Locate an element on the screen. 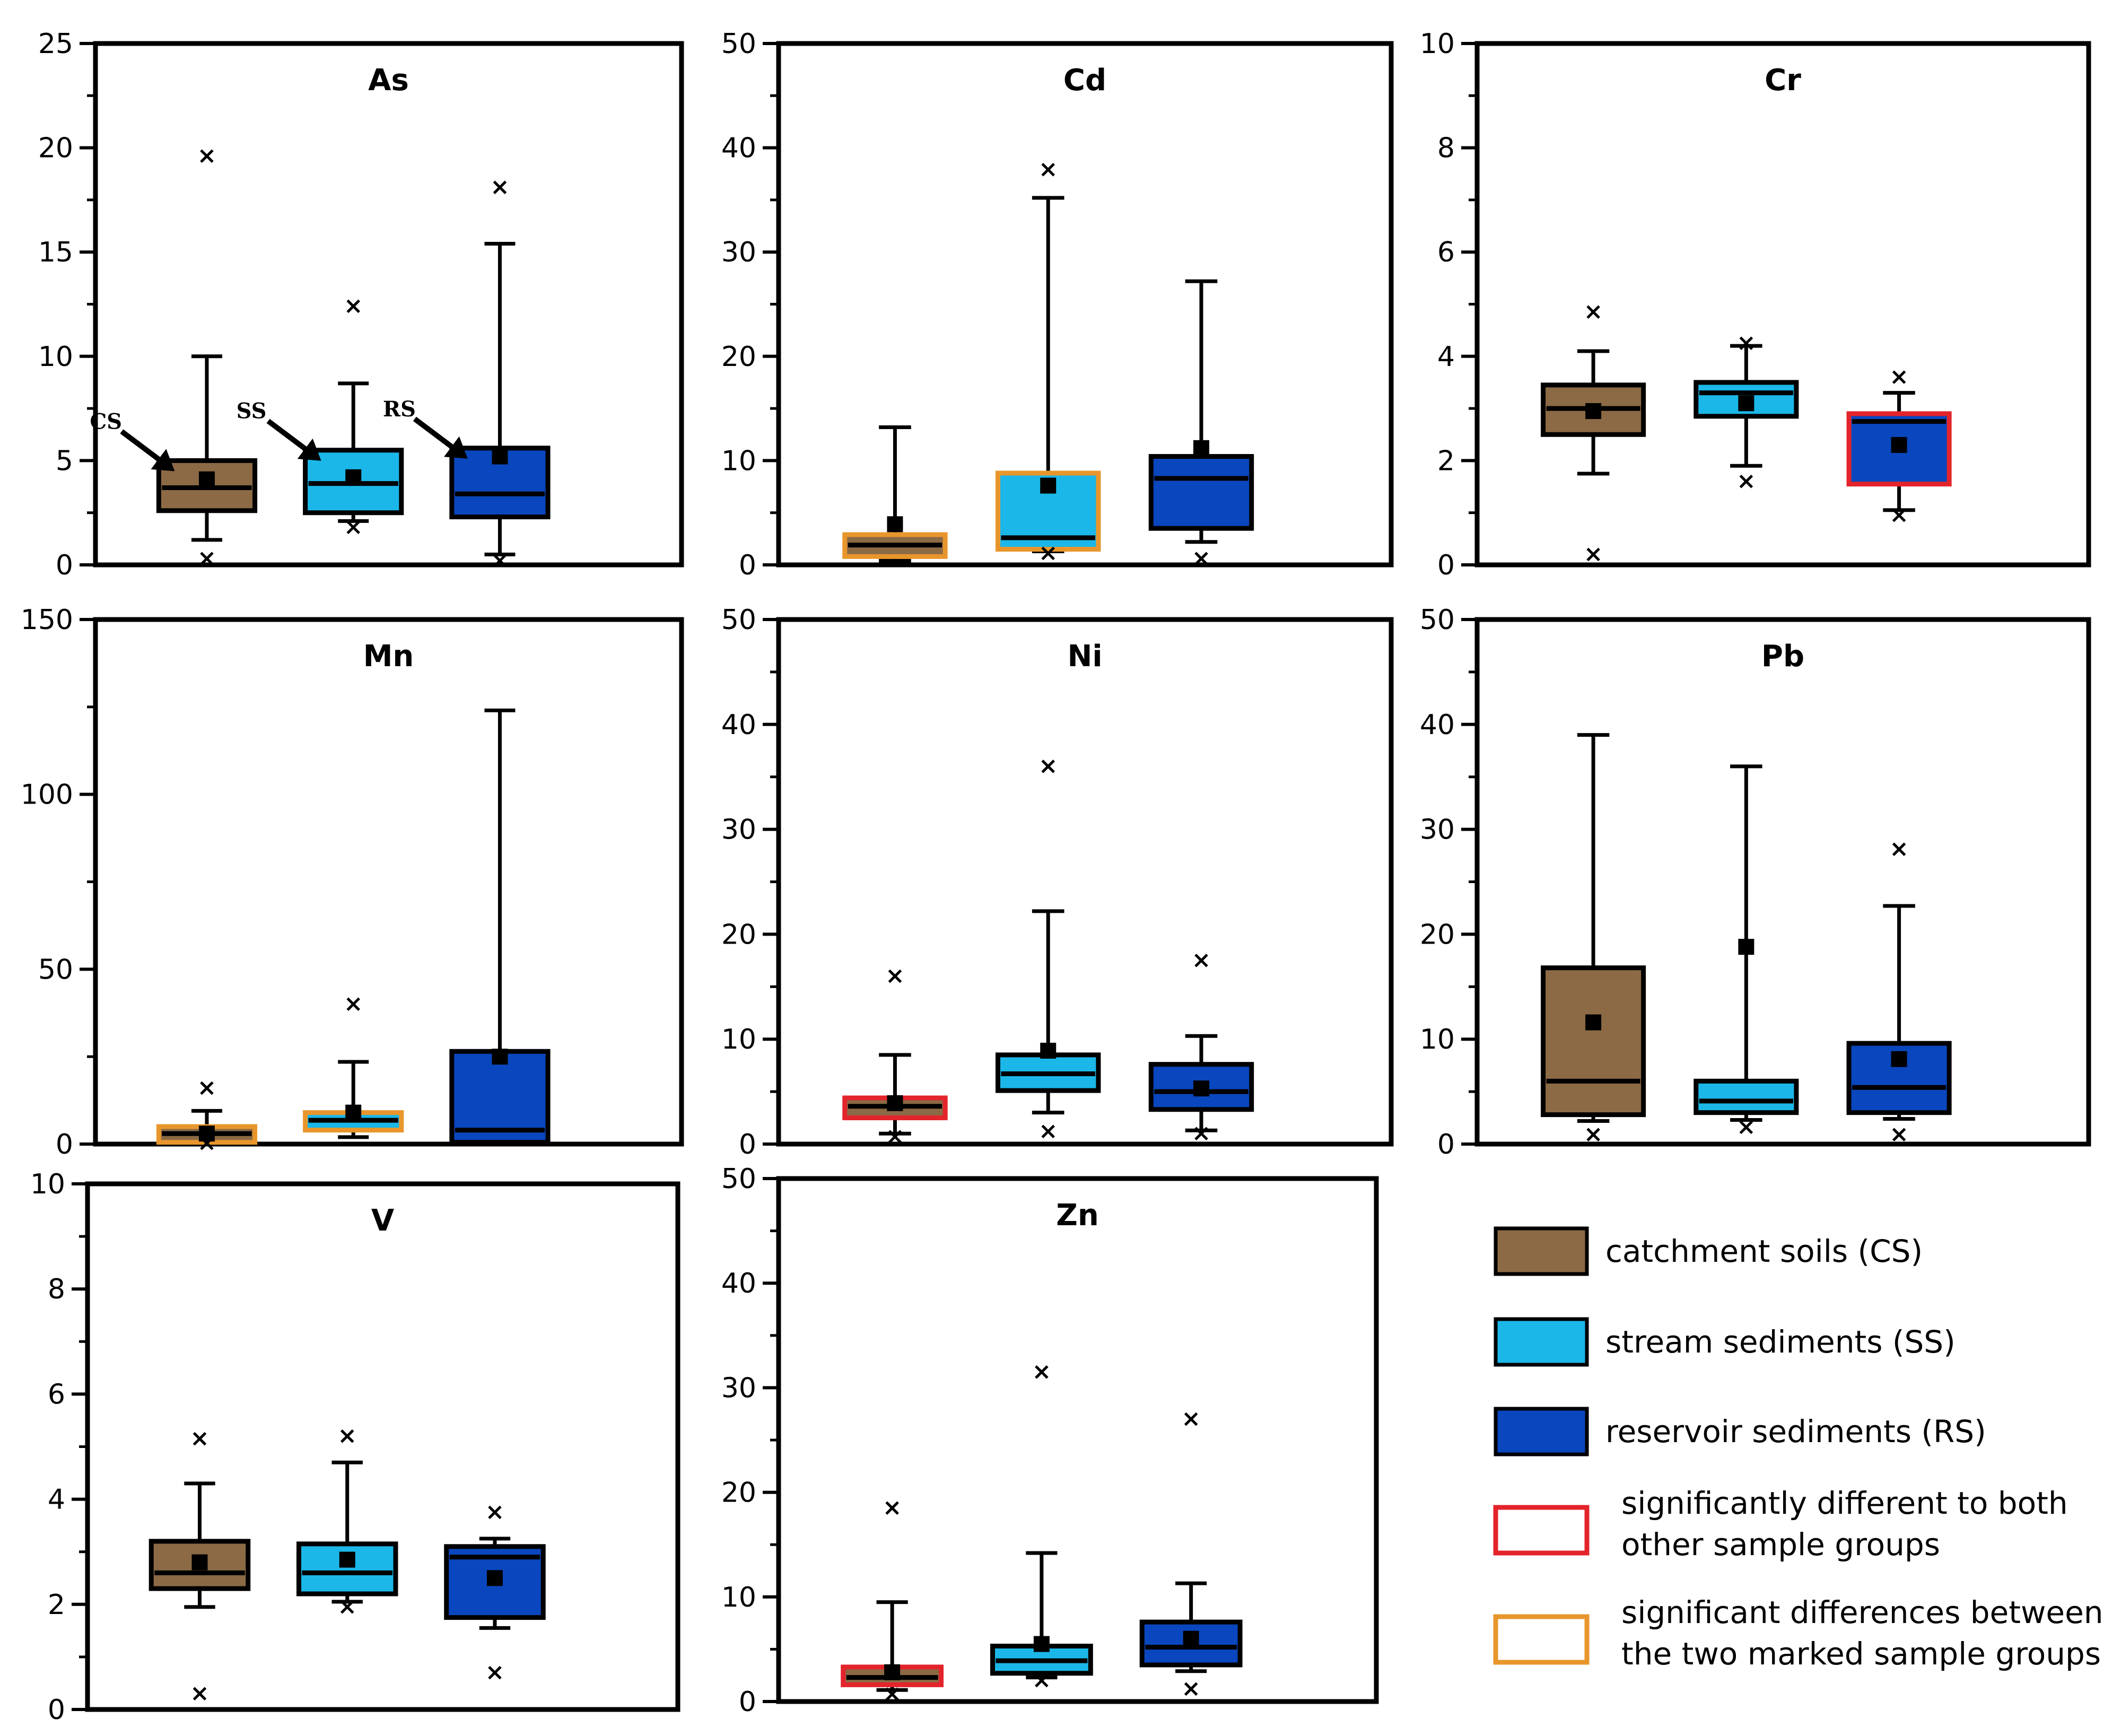 The image size is (2121, 1736). chart-panel-zn: 0 10 20 30 40 50 Zn is located at coordinates (1050, 1440).